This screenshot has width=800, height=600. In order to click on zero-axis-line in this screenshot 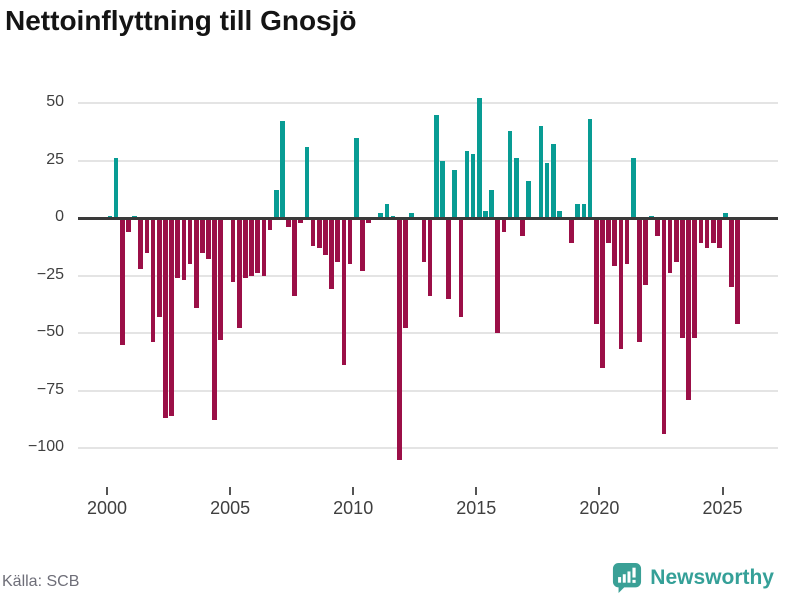, I will do `click(428, 218)`.